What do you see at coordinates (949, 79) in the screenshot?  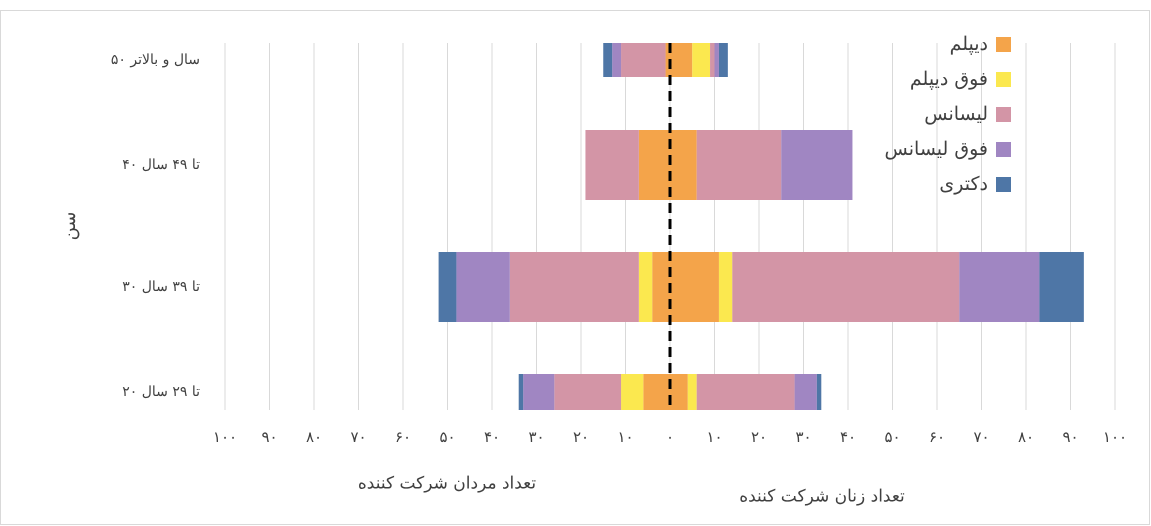 I see `legend-label: فوق دیپلم` at bounding box center [949, 79].